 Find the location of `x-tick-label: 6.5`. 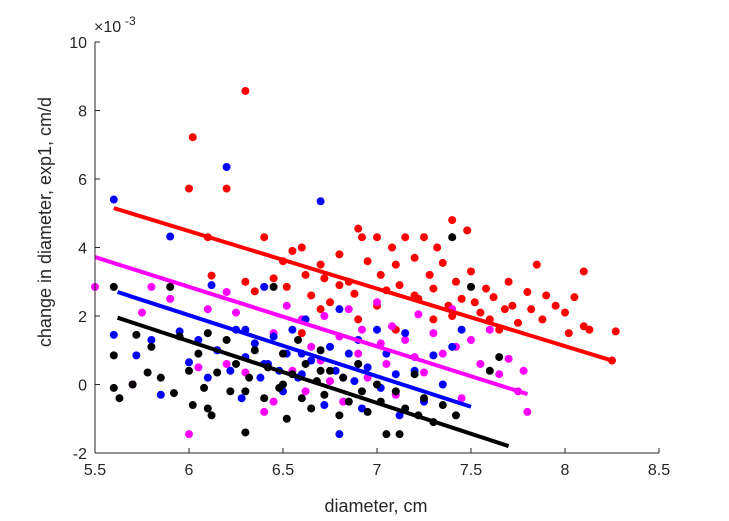

x-tick-label: 6.5 is located at coordinates (283, 470).